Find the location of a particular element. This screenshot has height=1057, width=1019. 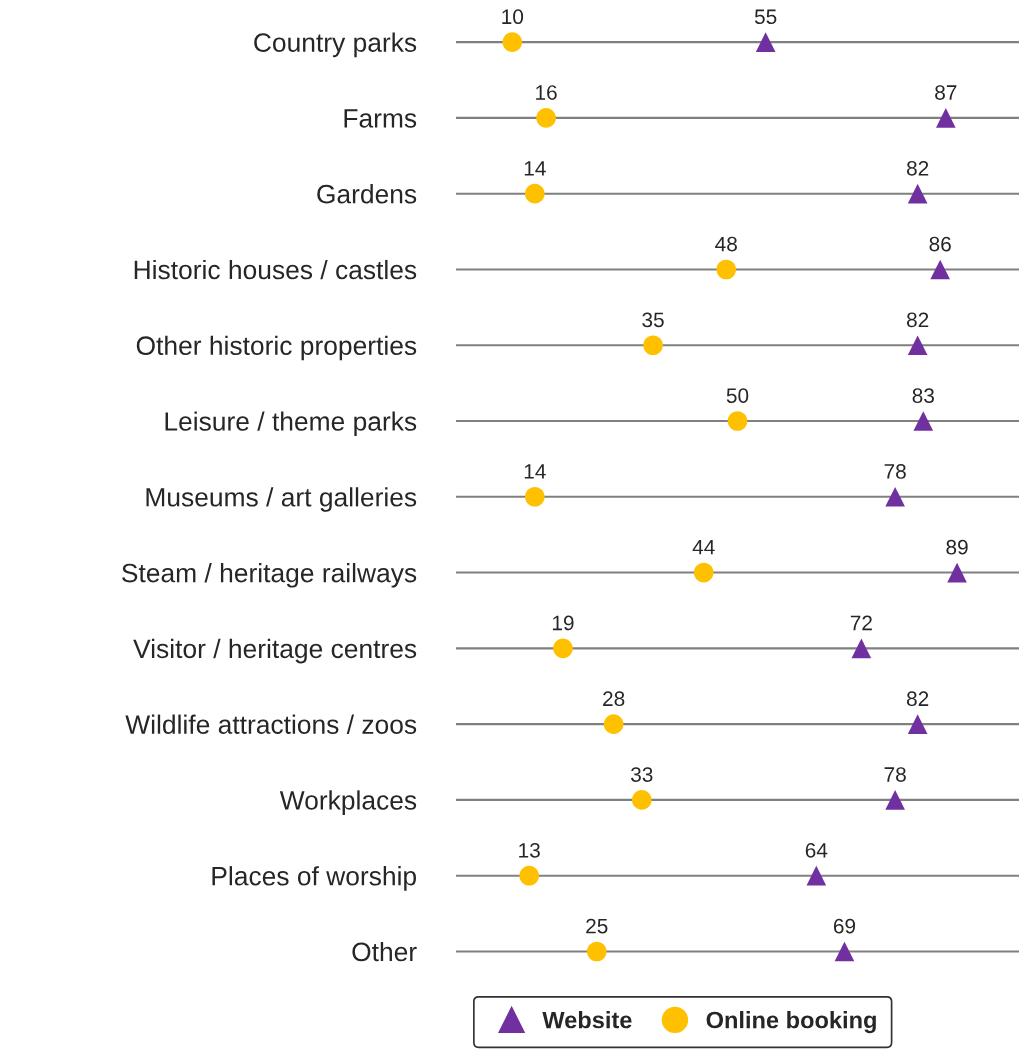

data-label: 35 is located at coordinates (653, 320).